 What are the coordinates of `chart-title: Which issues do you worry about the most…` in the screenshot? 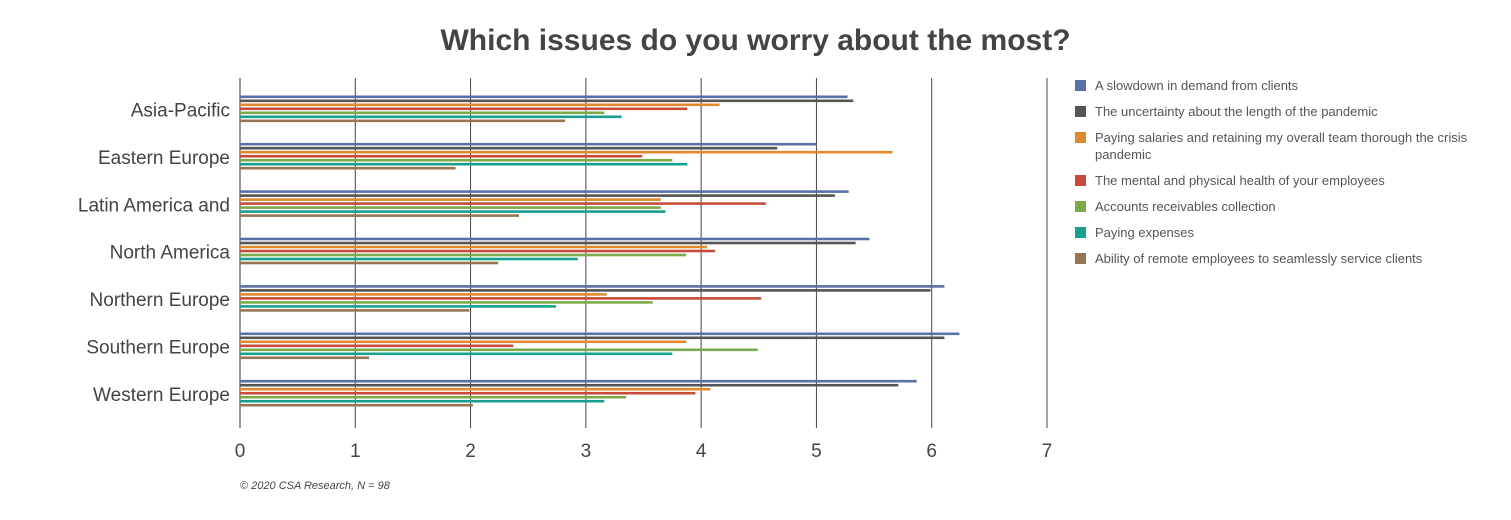 It's located at (755, 40).